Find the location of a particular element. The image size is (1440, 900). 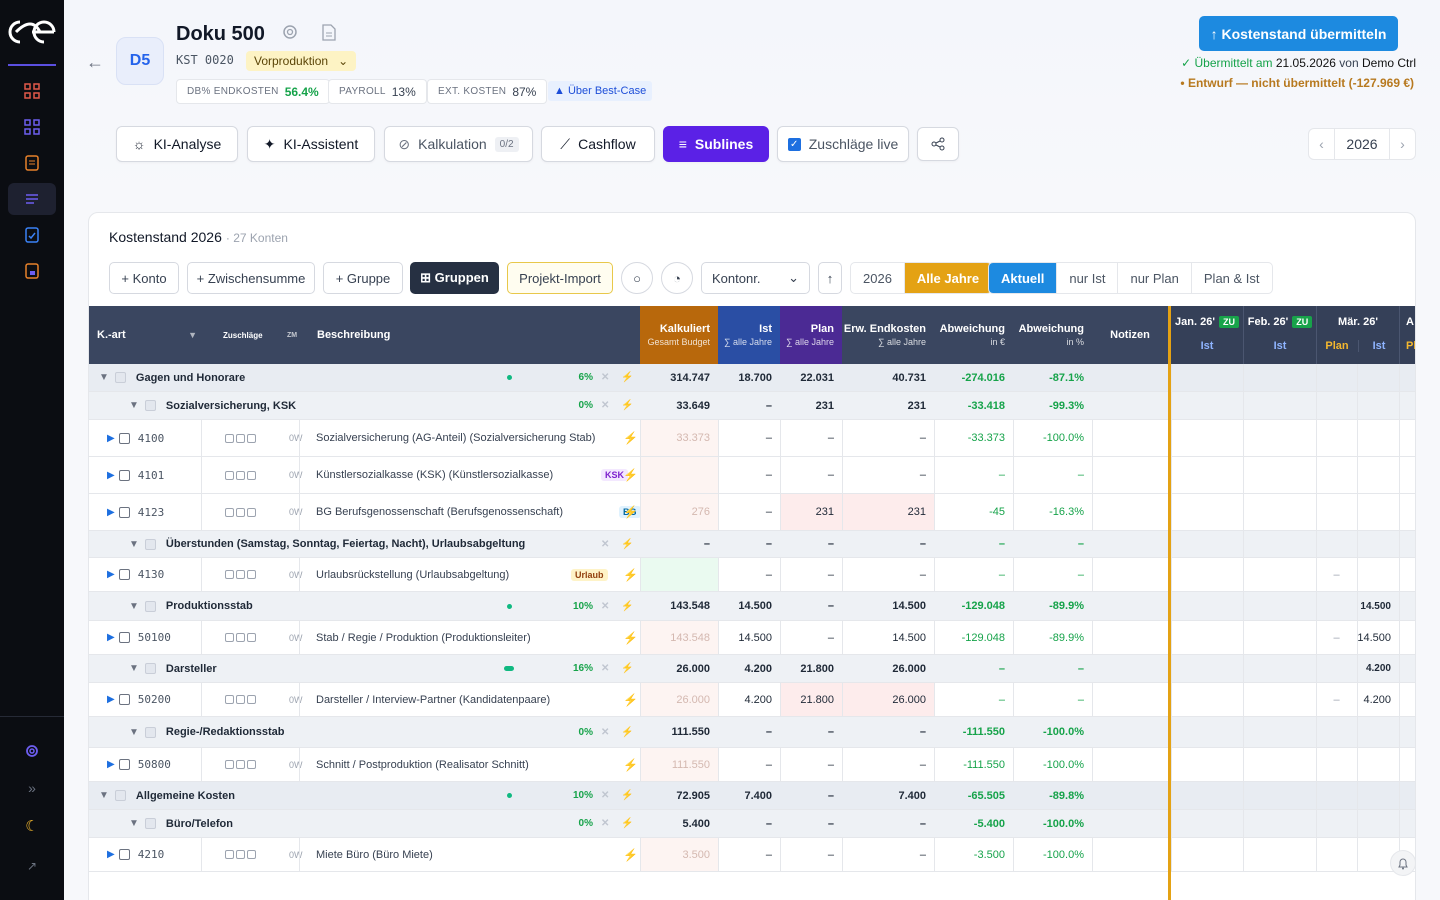

group-toggle: ▼ Sozialversicherung, KSK is located at coordinates (212, 405).